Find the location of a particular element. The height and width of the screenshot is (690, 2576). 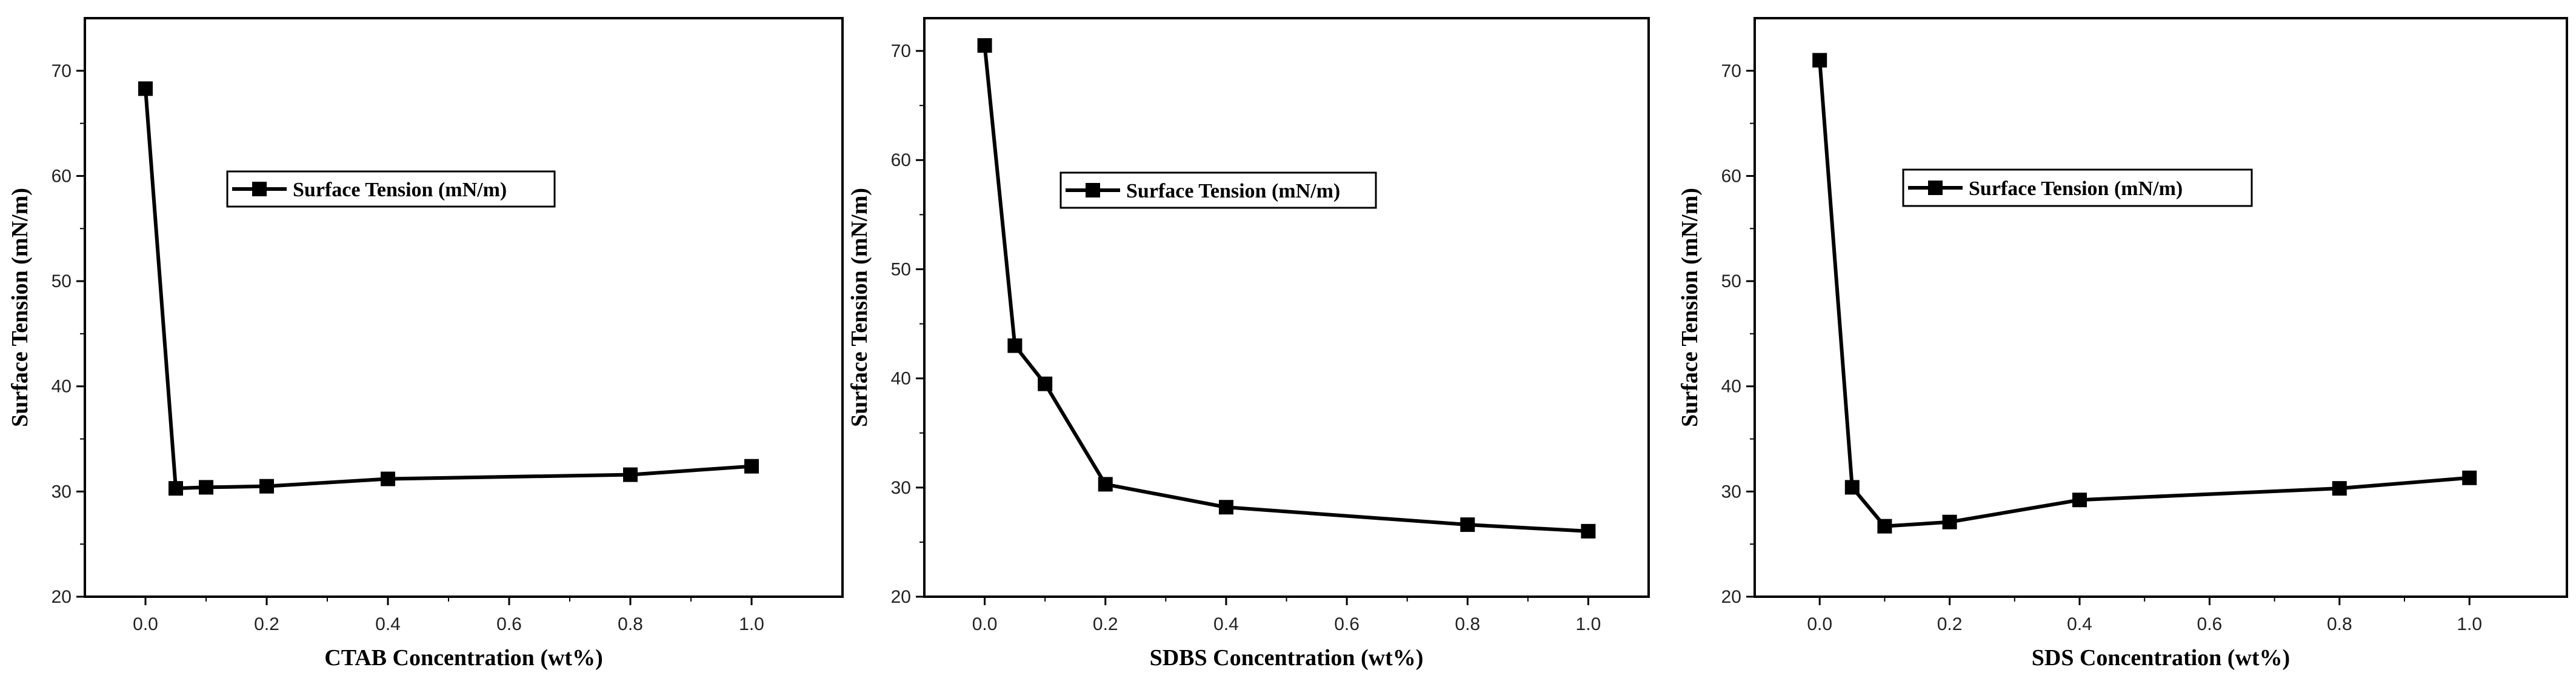

series-line is located at coordinates (448, 289).